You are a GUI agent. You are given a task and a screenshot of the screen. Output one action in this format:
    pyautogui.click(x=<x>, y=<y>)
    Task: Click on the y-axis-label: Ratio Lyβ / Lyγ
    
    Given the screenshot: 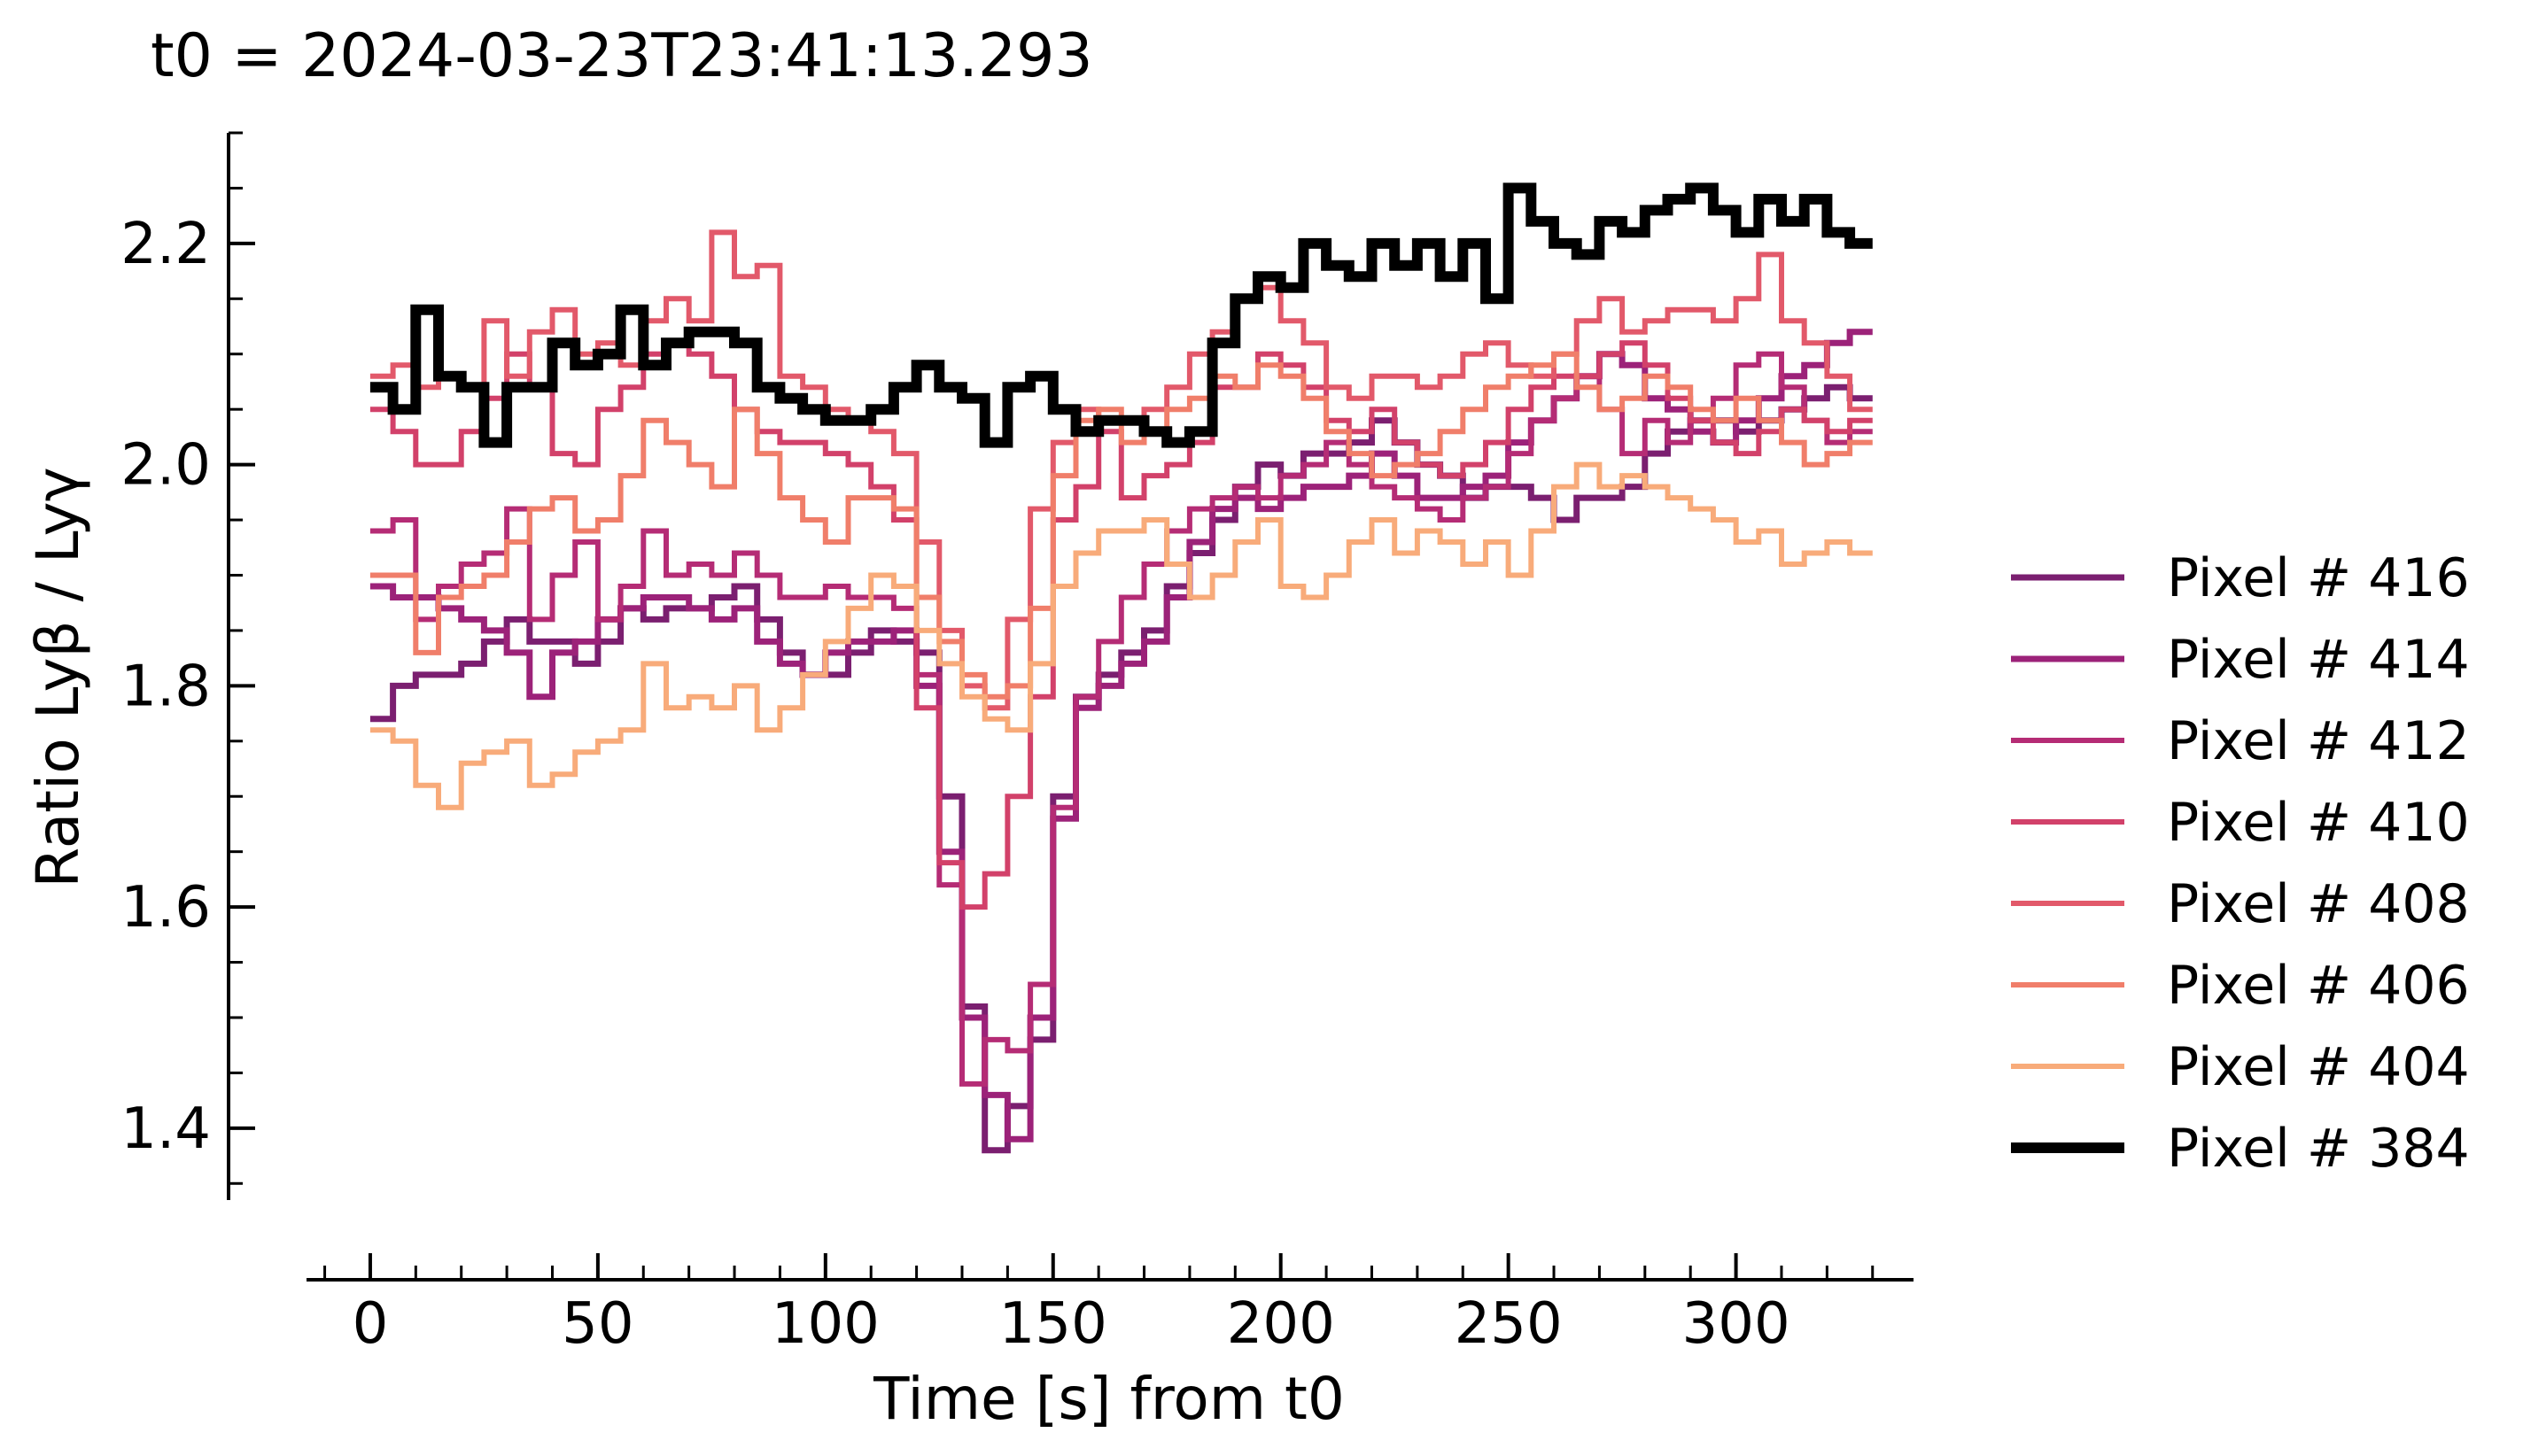 What is the action you would take?
    pyautogui.click(x=58, y=677)
    